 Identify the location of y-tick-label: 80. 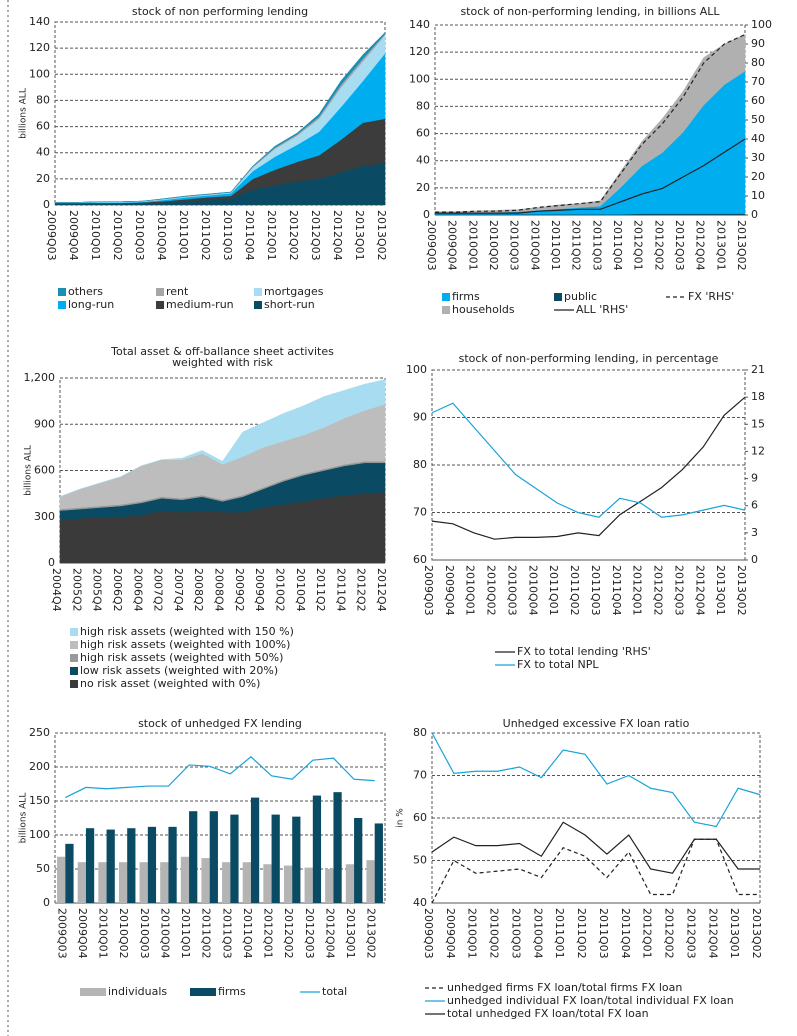
(43, 99).